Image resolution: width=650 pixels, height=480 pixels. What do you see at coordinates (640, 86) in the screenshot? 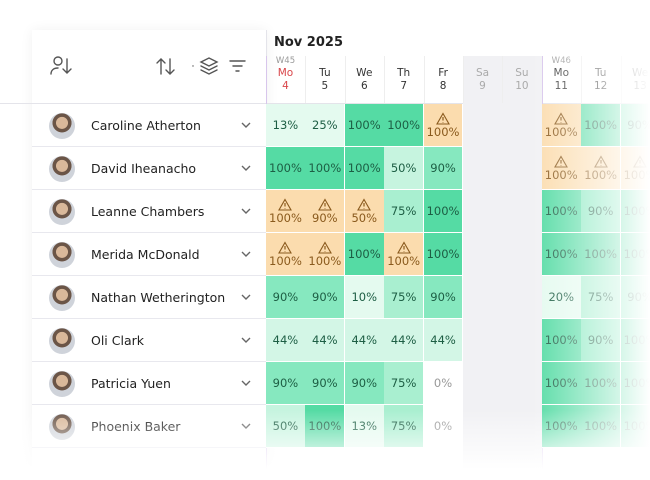
I see `date-label: 13` at bounding box center [640, 86].